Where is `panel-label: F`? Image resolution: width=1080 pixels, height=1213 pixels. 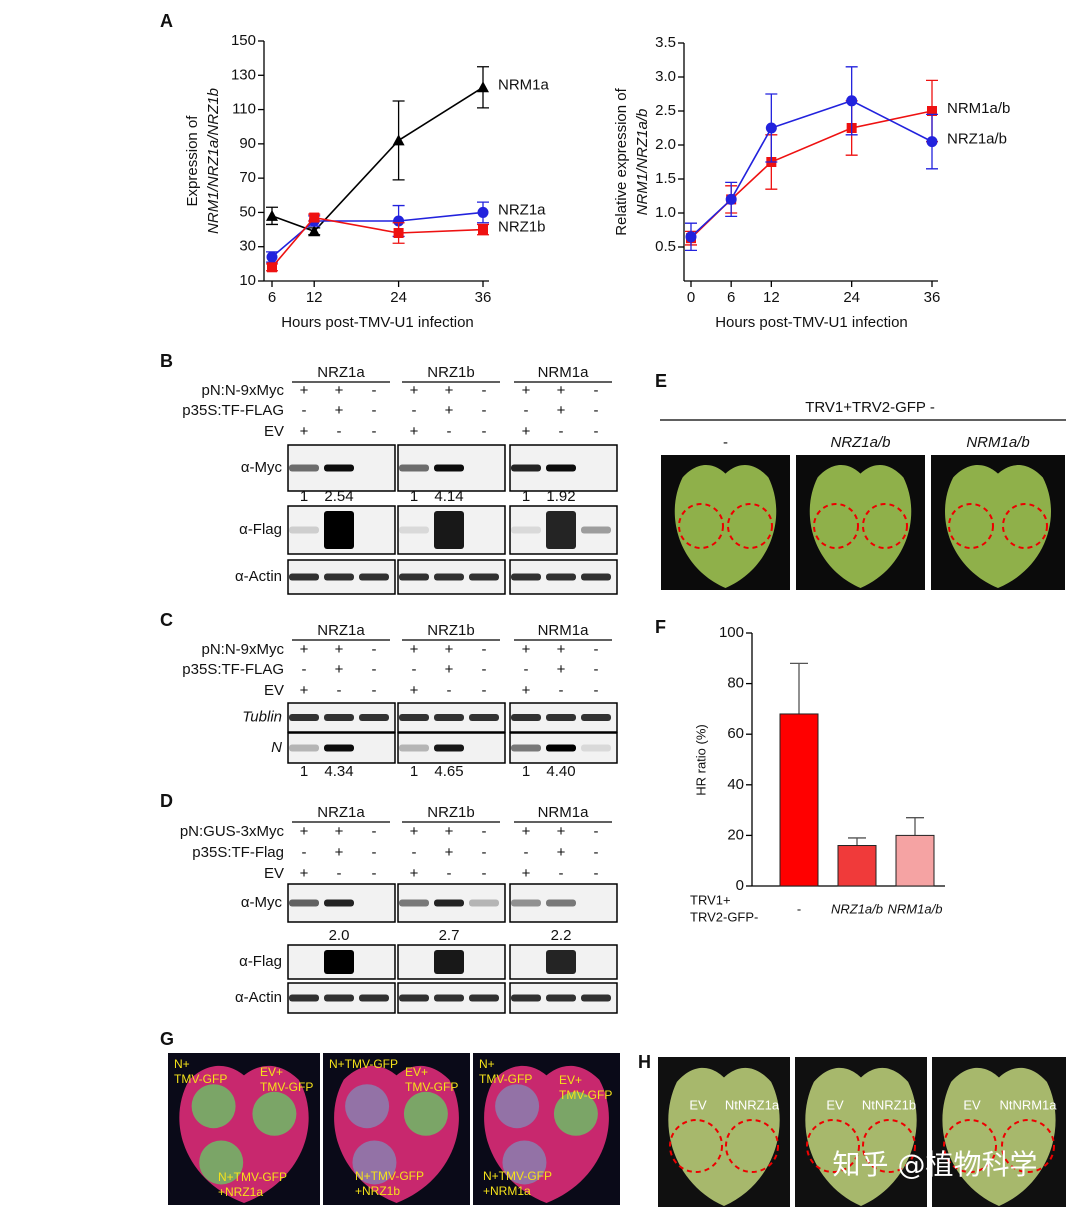 panel-label: F is located at coordinates (660, 627).